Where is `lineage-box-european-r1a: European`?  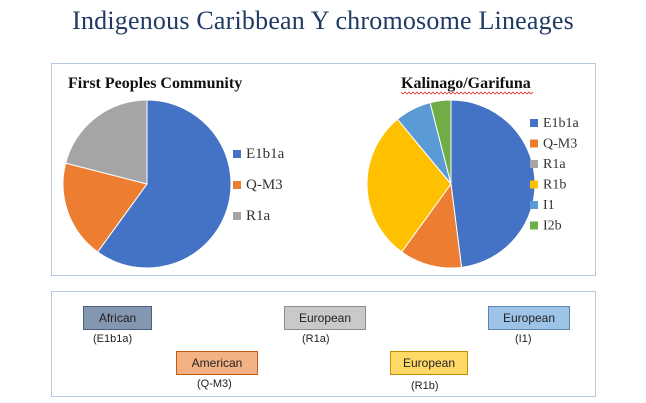
lineage-box-european-r1a: European is located at coordinates (325, 318).